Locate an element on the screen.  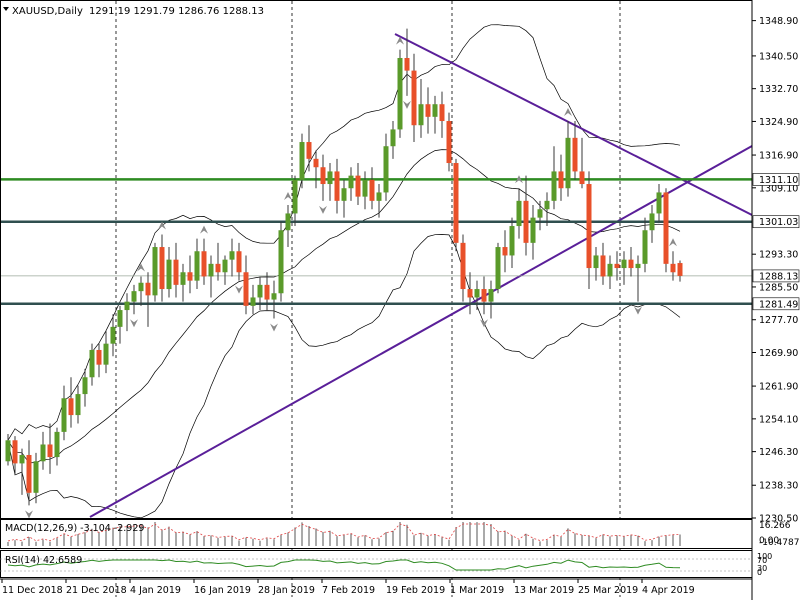
descending-trendline is located at coordinates (573, 124).